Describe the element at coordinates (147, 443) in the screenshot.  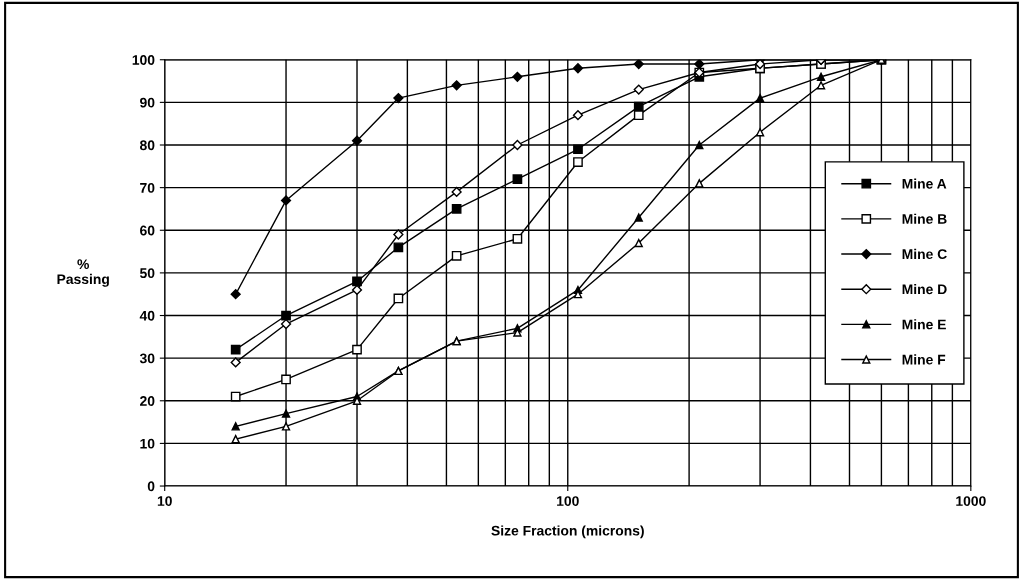
I see `y-tick-label: 10` at that location.